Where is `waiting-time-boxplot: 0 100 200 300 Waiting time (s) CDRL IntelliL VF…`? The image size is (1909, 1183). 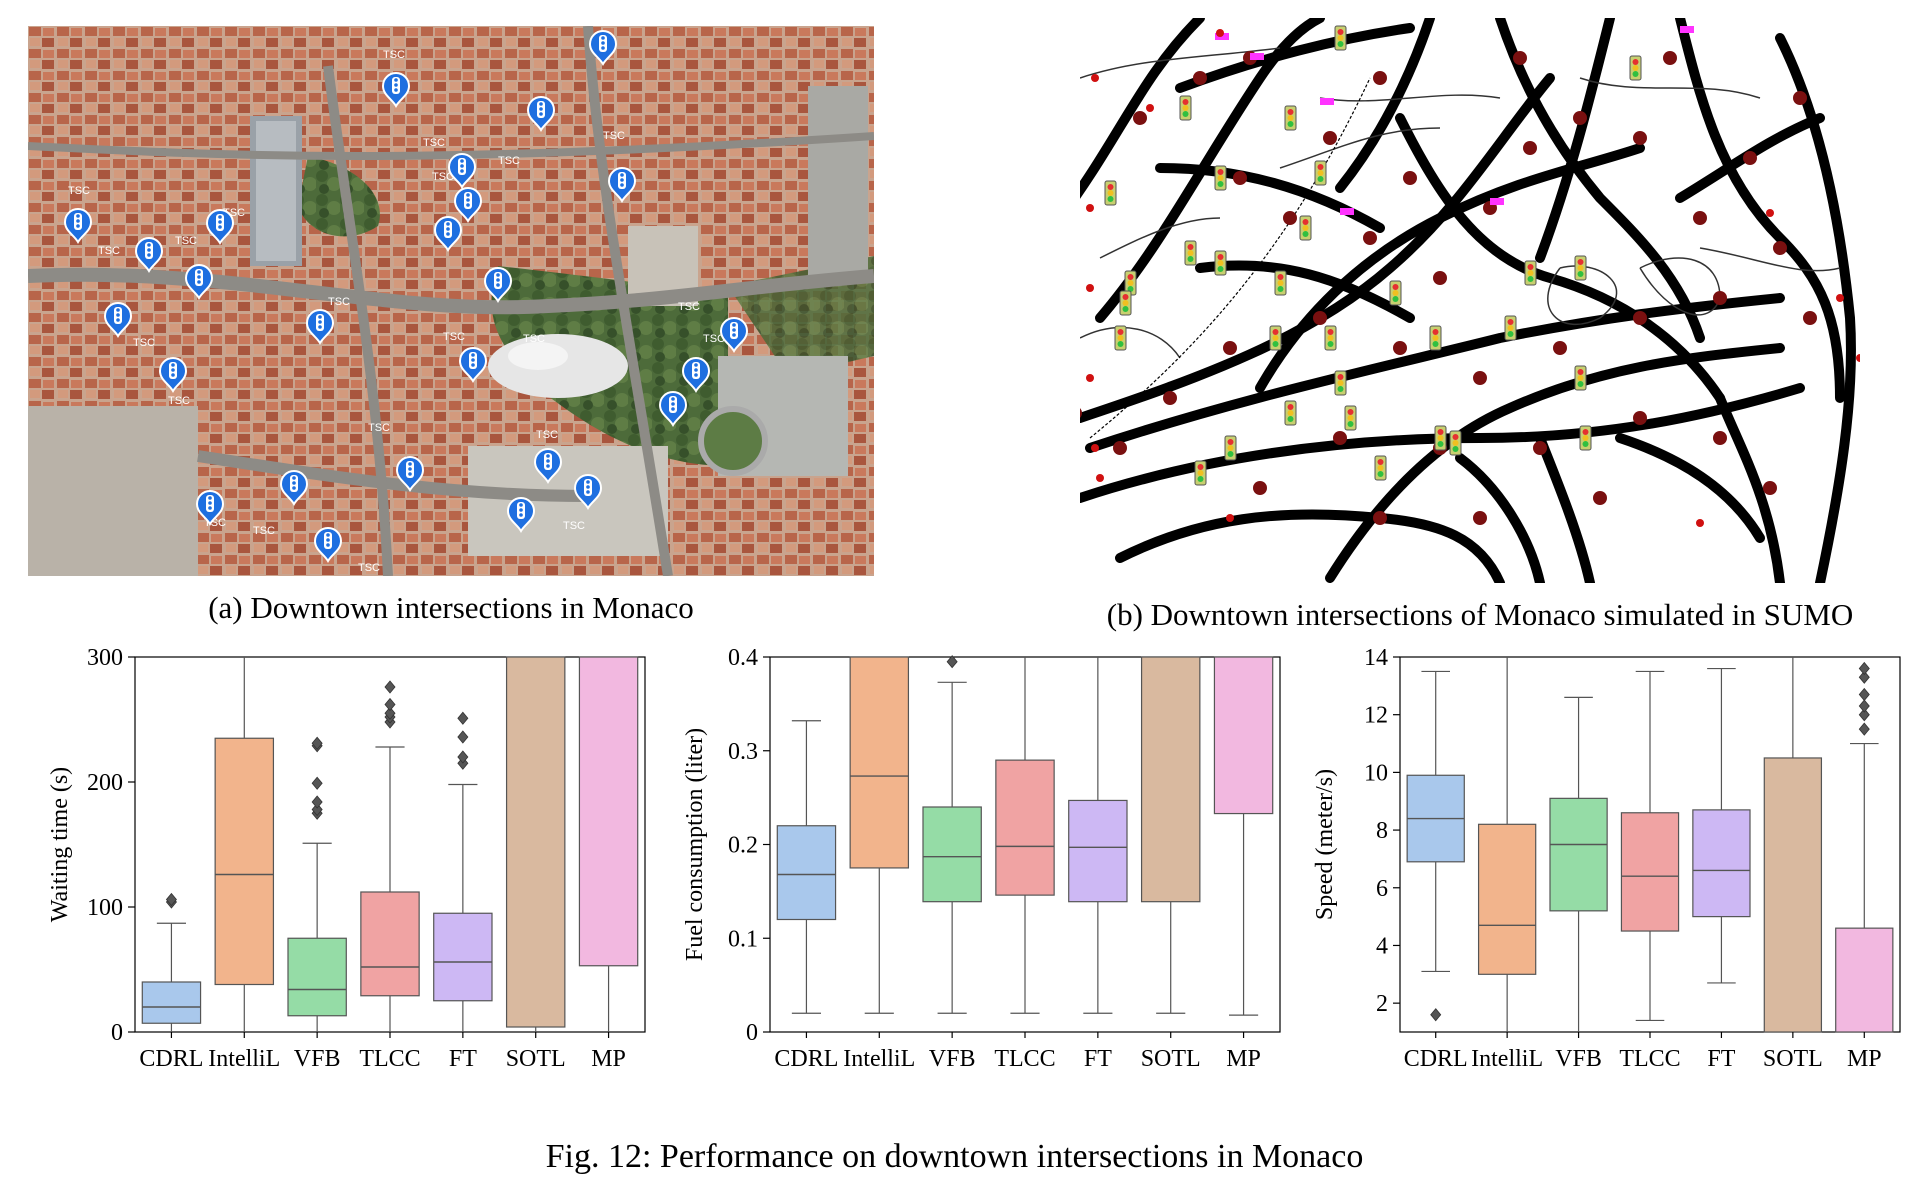
waiting-time-boxplot: 0 100 200 300 Waiting time (s) CDRL IntelliL VF… is located at coordinates (346, 858).